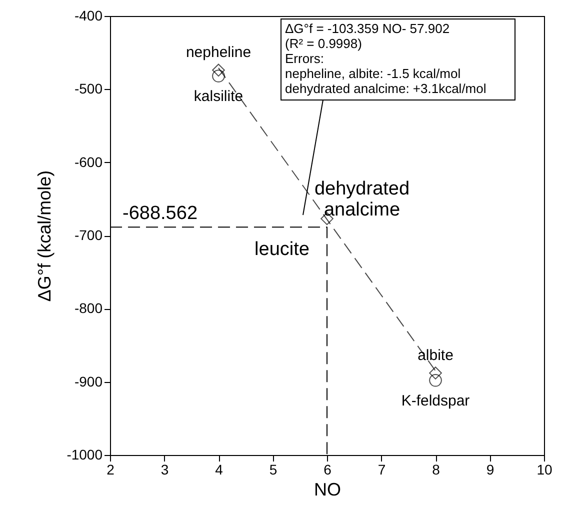 This screenshot has width=584, height=527. What do you see at coordinates (436, 355) in the screenshot?
I see `annotation: albite` at bounding box center [436, 355].